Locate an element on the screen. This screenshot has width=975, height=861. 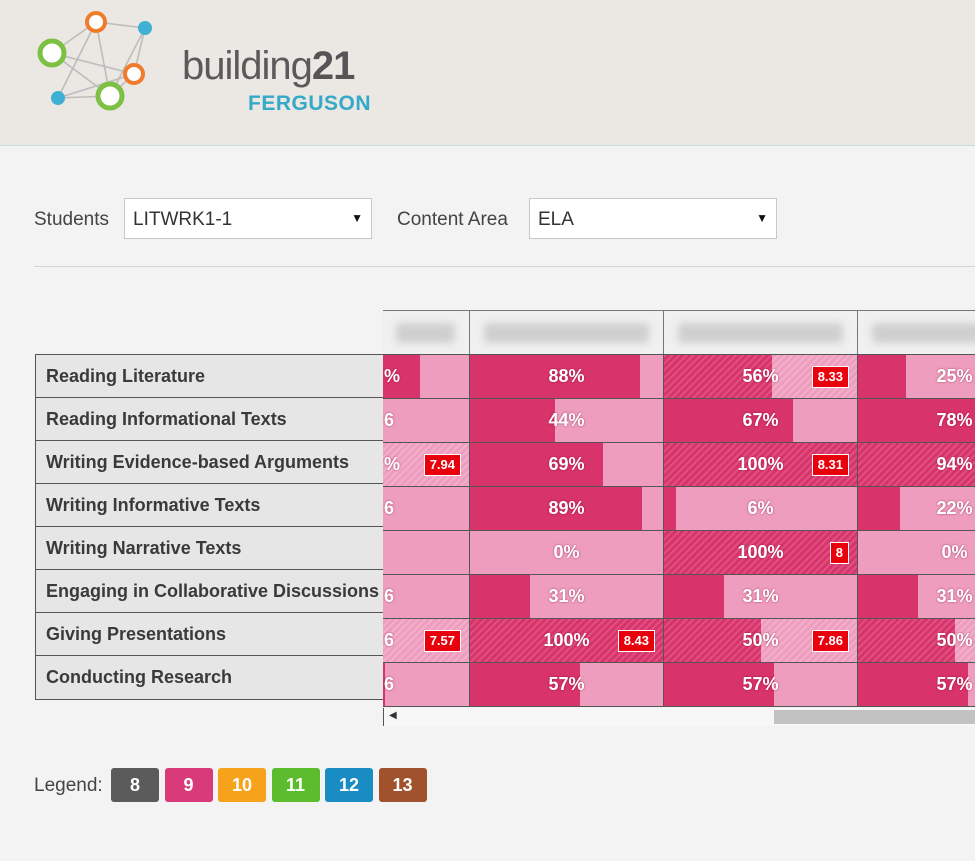
grid-cell: 6% is located at coordinates (761, 509).